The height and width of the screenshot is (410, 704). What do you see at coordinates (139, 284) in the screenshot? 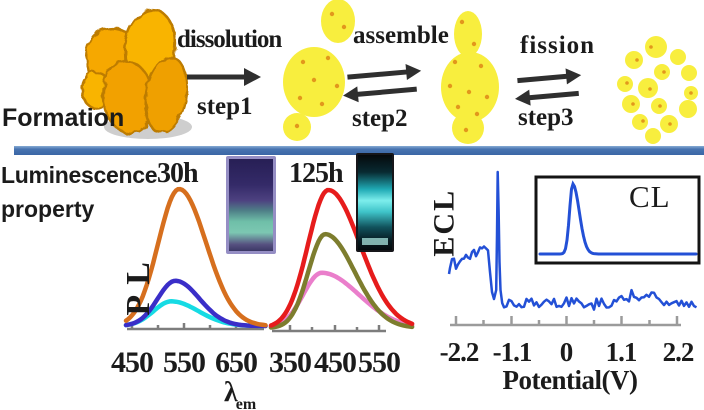
I see `pl-y-axis-label: PL` at bounding box center [139, 284].